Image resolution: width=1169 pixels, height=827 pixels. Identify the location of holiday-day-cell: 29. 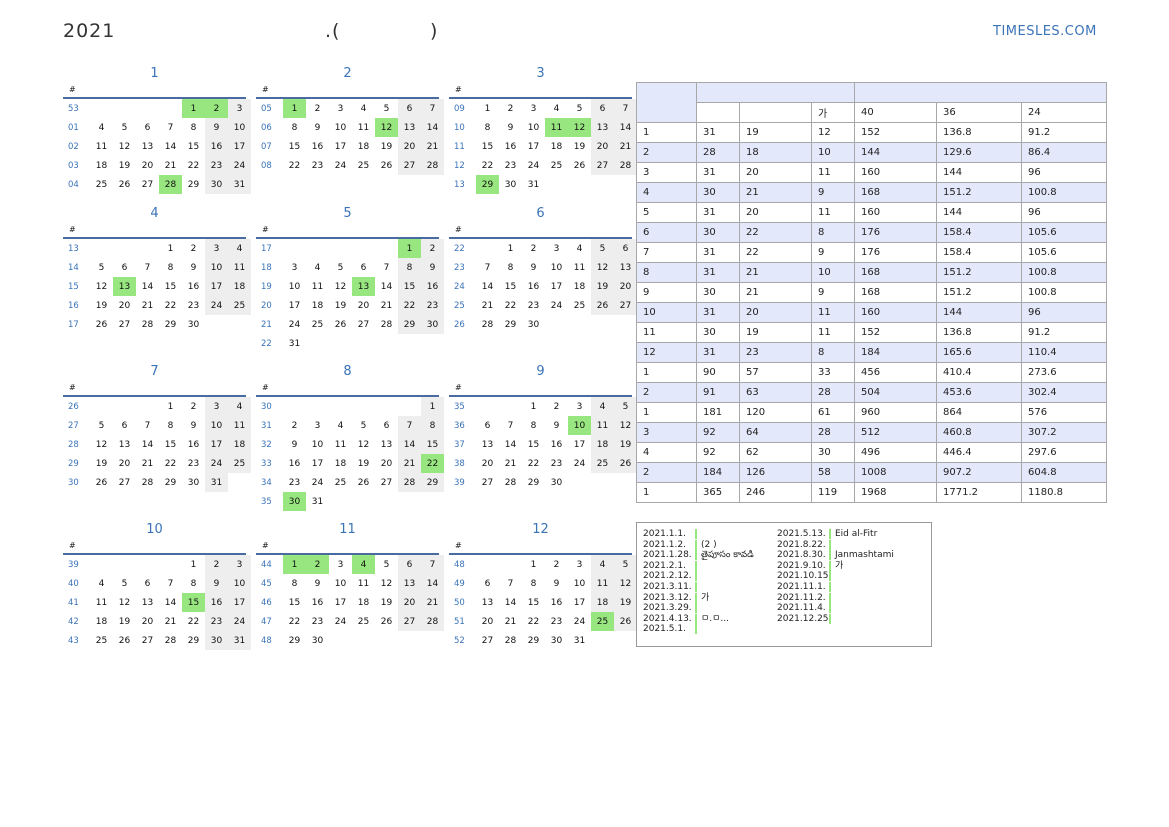
(487, 184).